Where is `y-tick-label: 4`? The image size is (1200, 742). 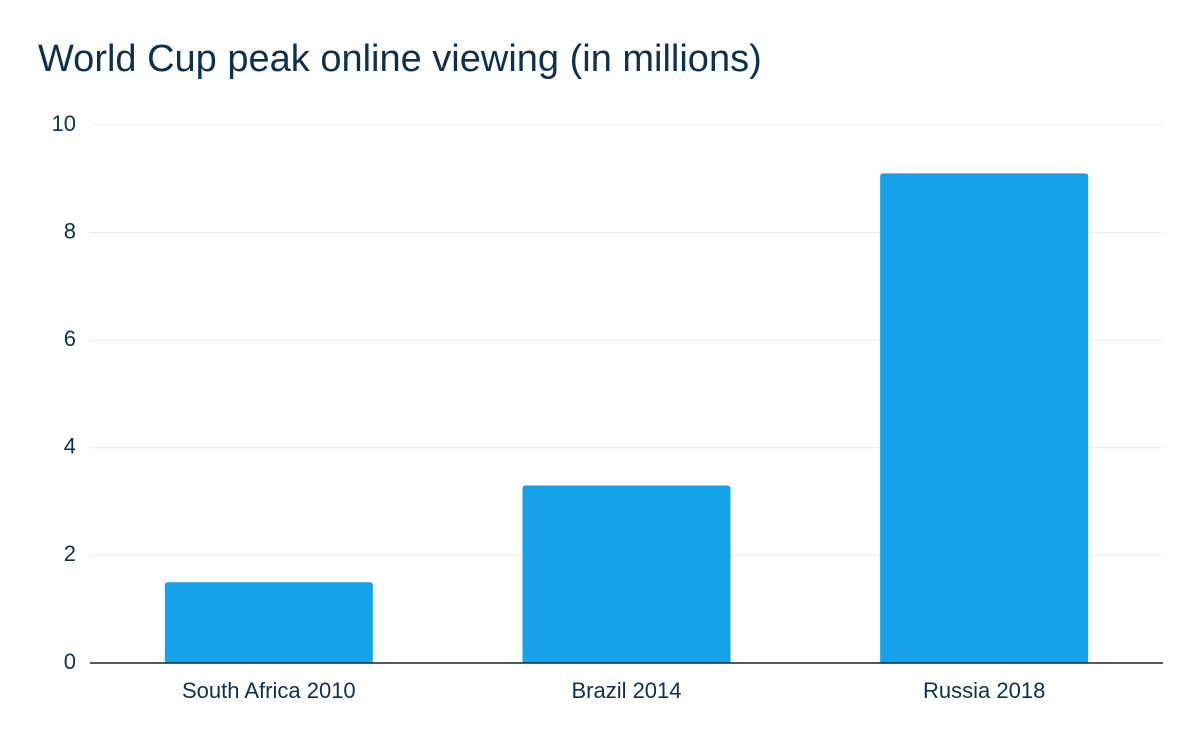 y-tick-label: 4 is located at coordinates (70, 446).